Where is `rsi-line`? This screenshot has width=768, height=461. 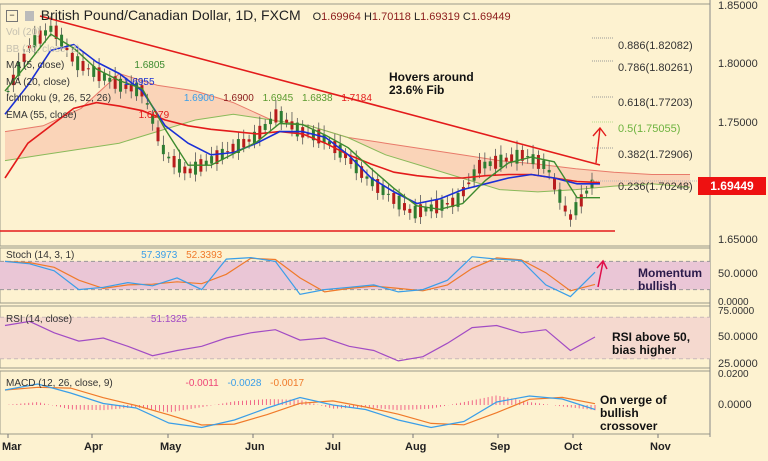 rsi-line is located at coordinates (300, 341).